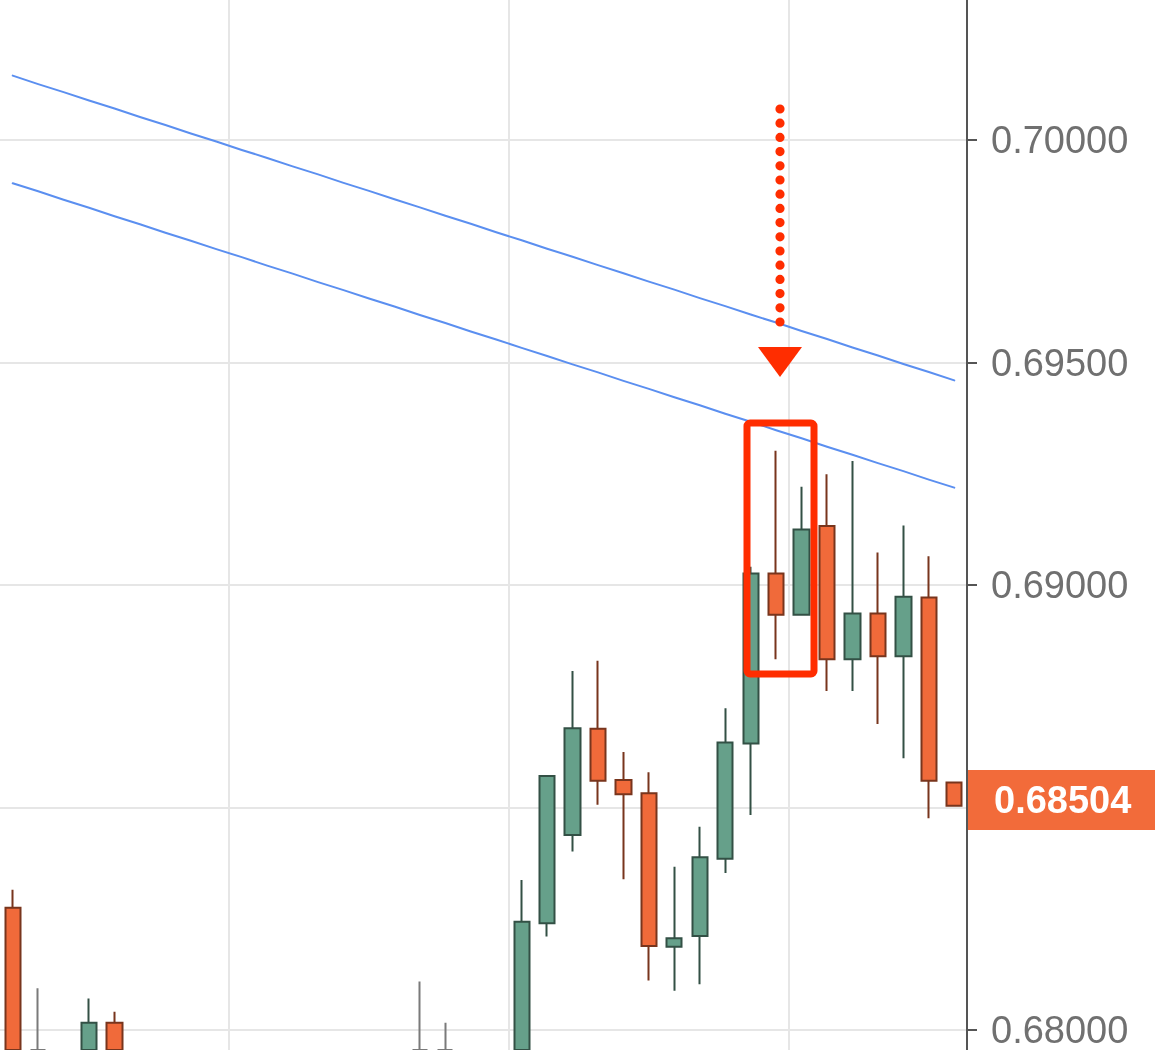 This screenshot has height=1050, width=1155. What do you see at coordinates (1060, 140) in the screenshot?
I see `y-tick-label: 0.70000` at bounding box center [1060, 140].